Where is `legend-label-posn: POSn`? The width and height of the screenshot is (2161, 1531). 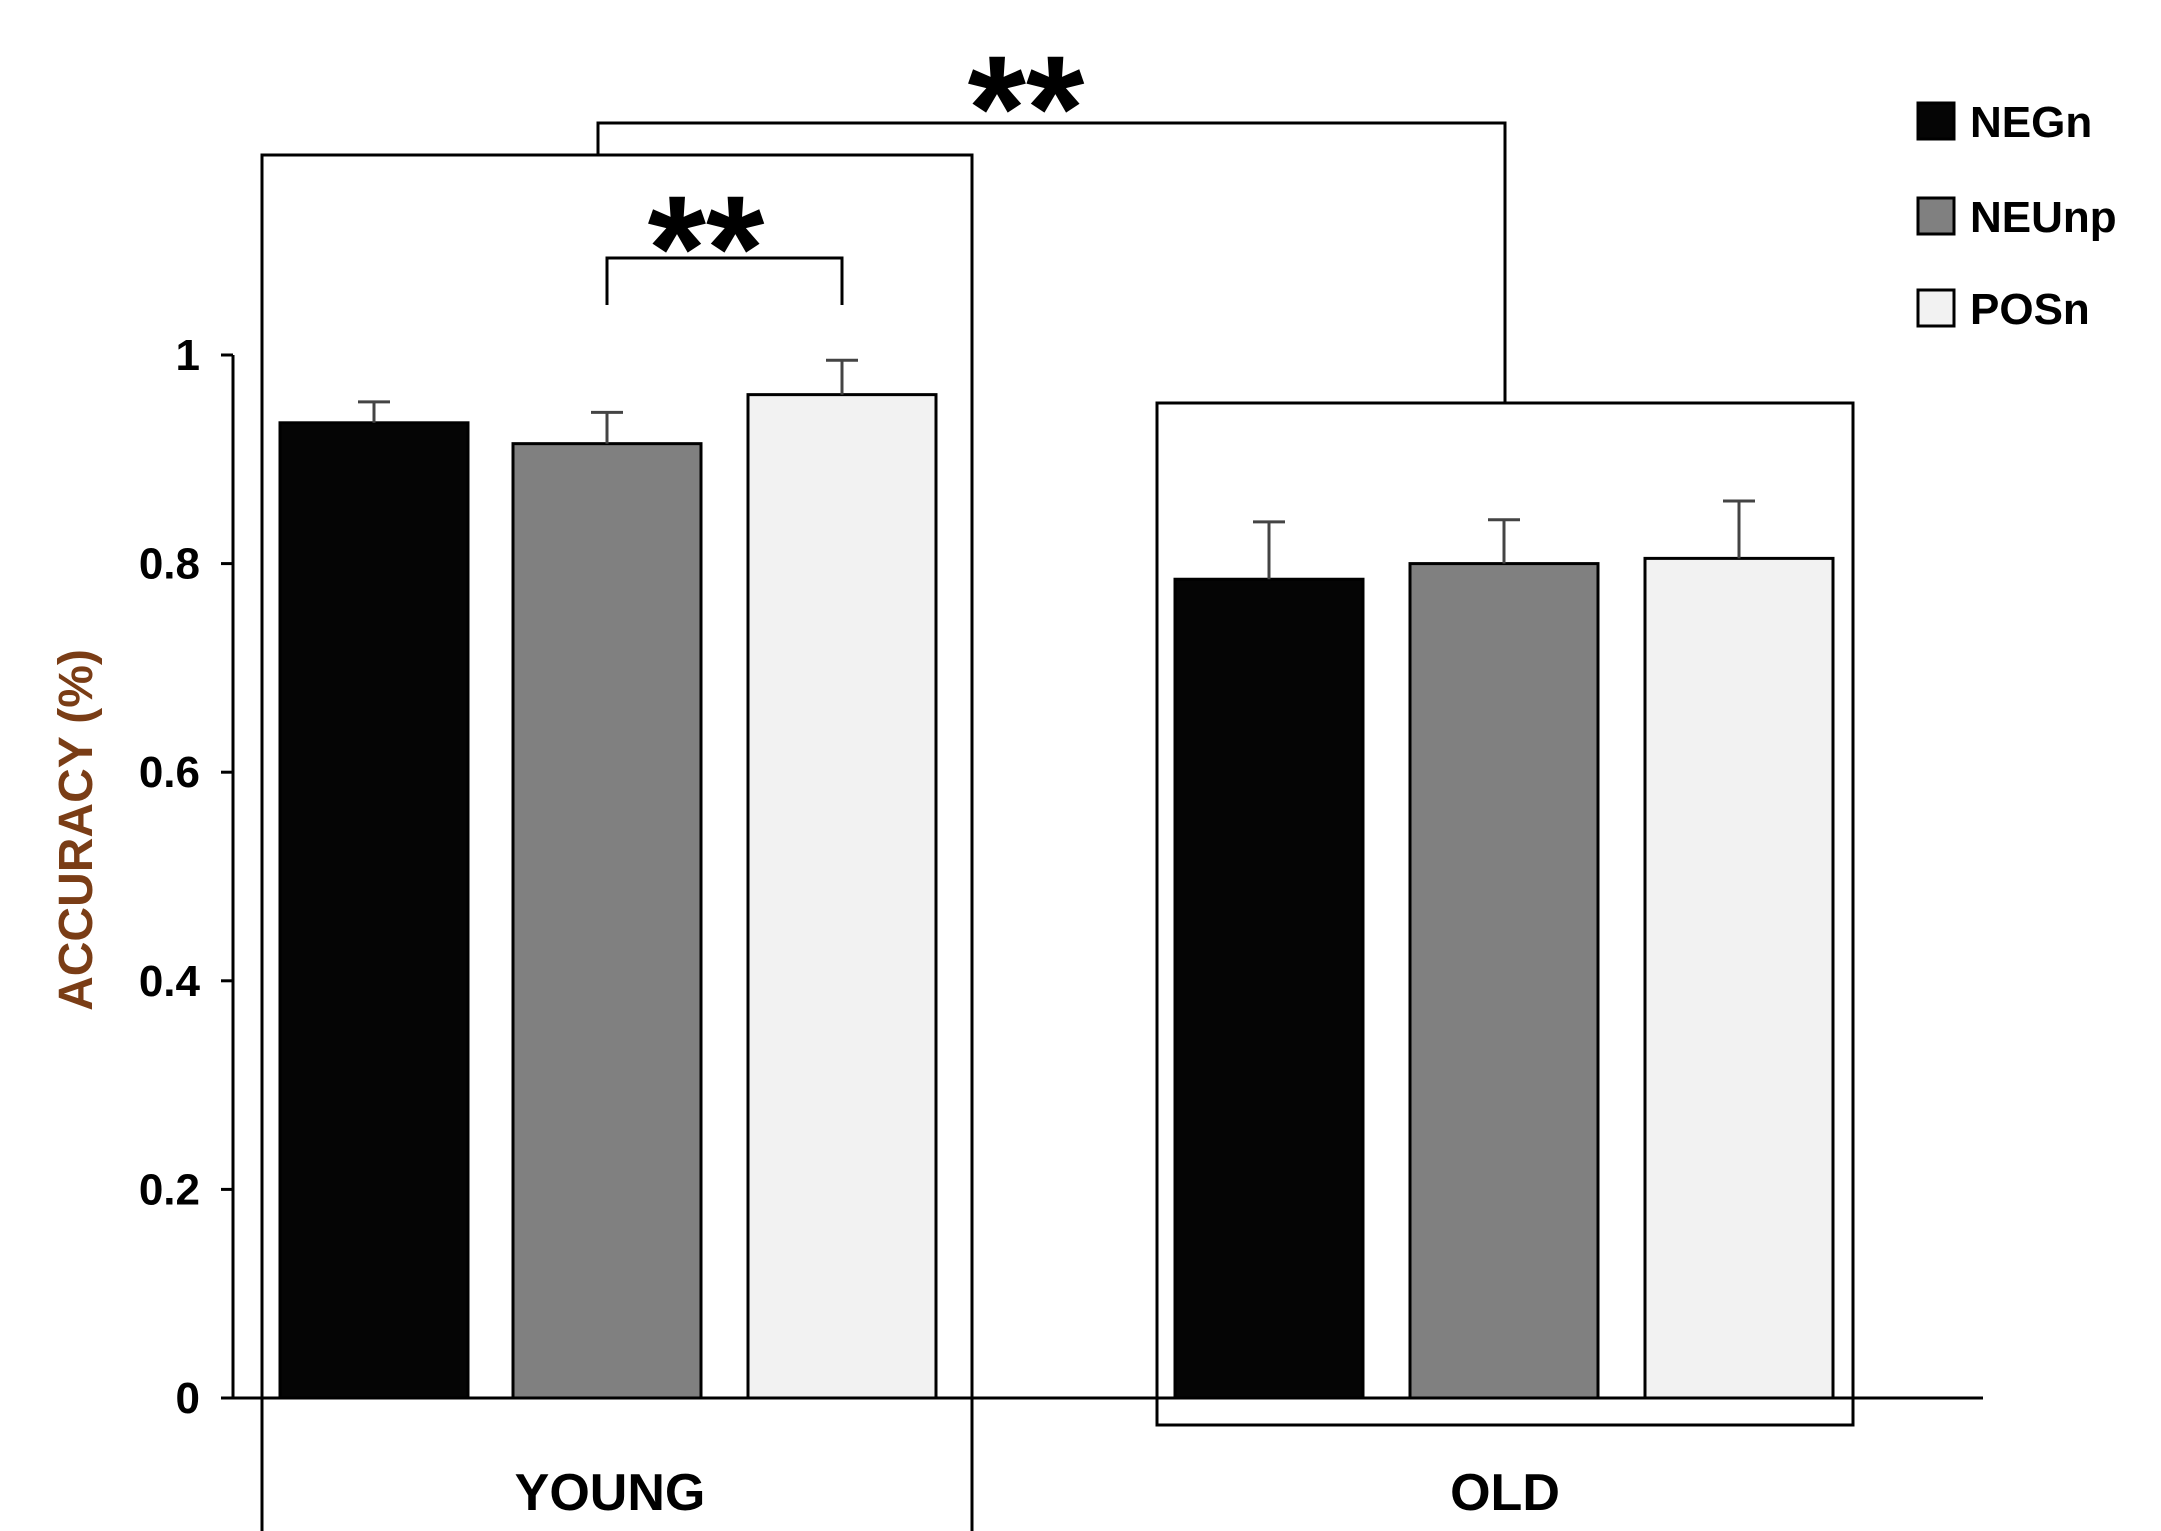 legend-label-posn: POSn is located at coordinates (2030, 309).